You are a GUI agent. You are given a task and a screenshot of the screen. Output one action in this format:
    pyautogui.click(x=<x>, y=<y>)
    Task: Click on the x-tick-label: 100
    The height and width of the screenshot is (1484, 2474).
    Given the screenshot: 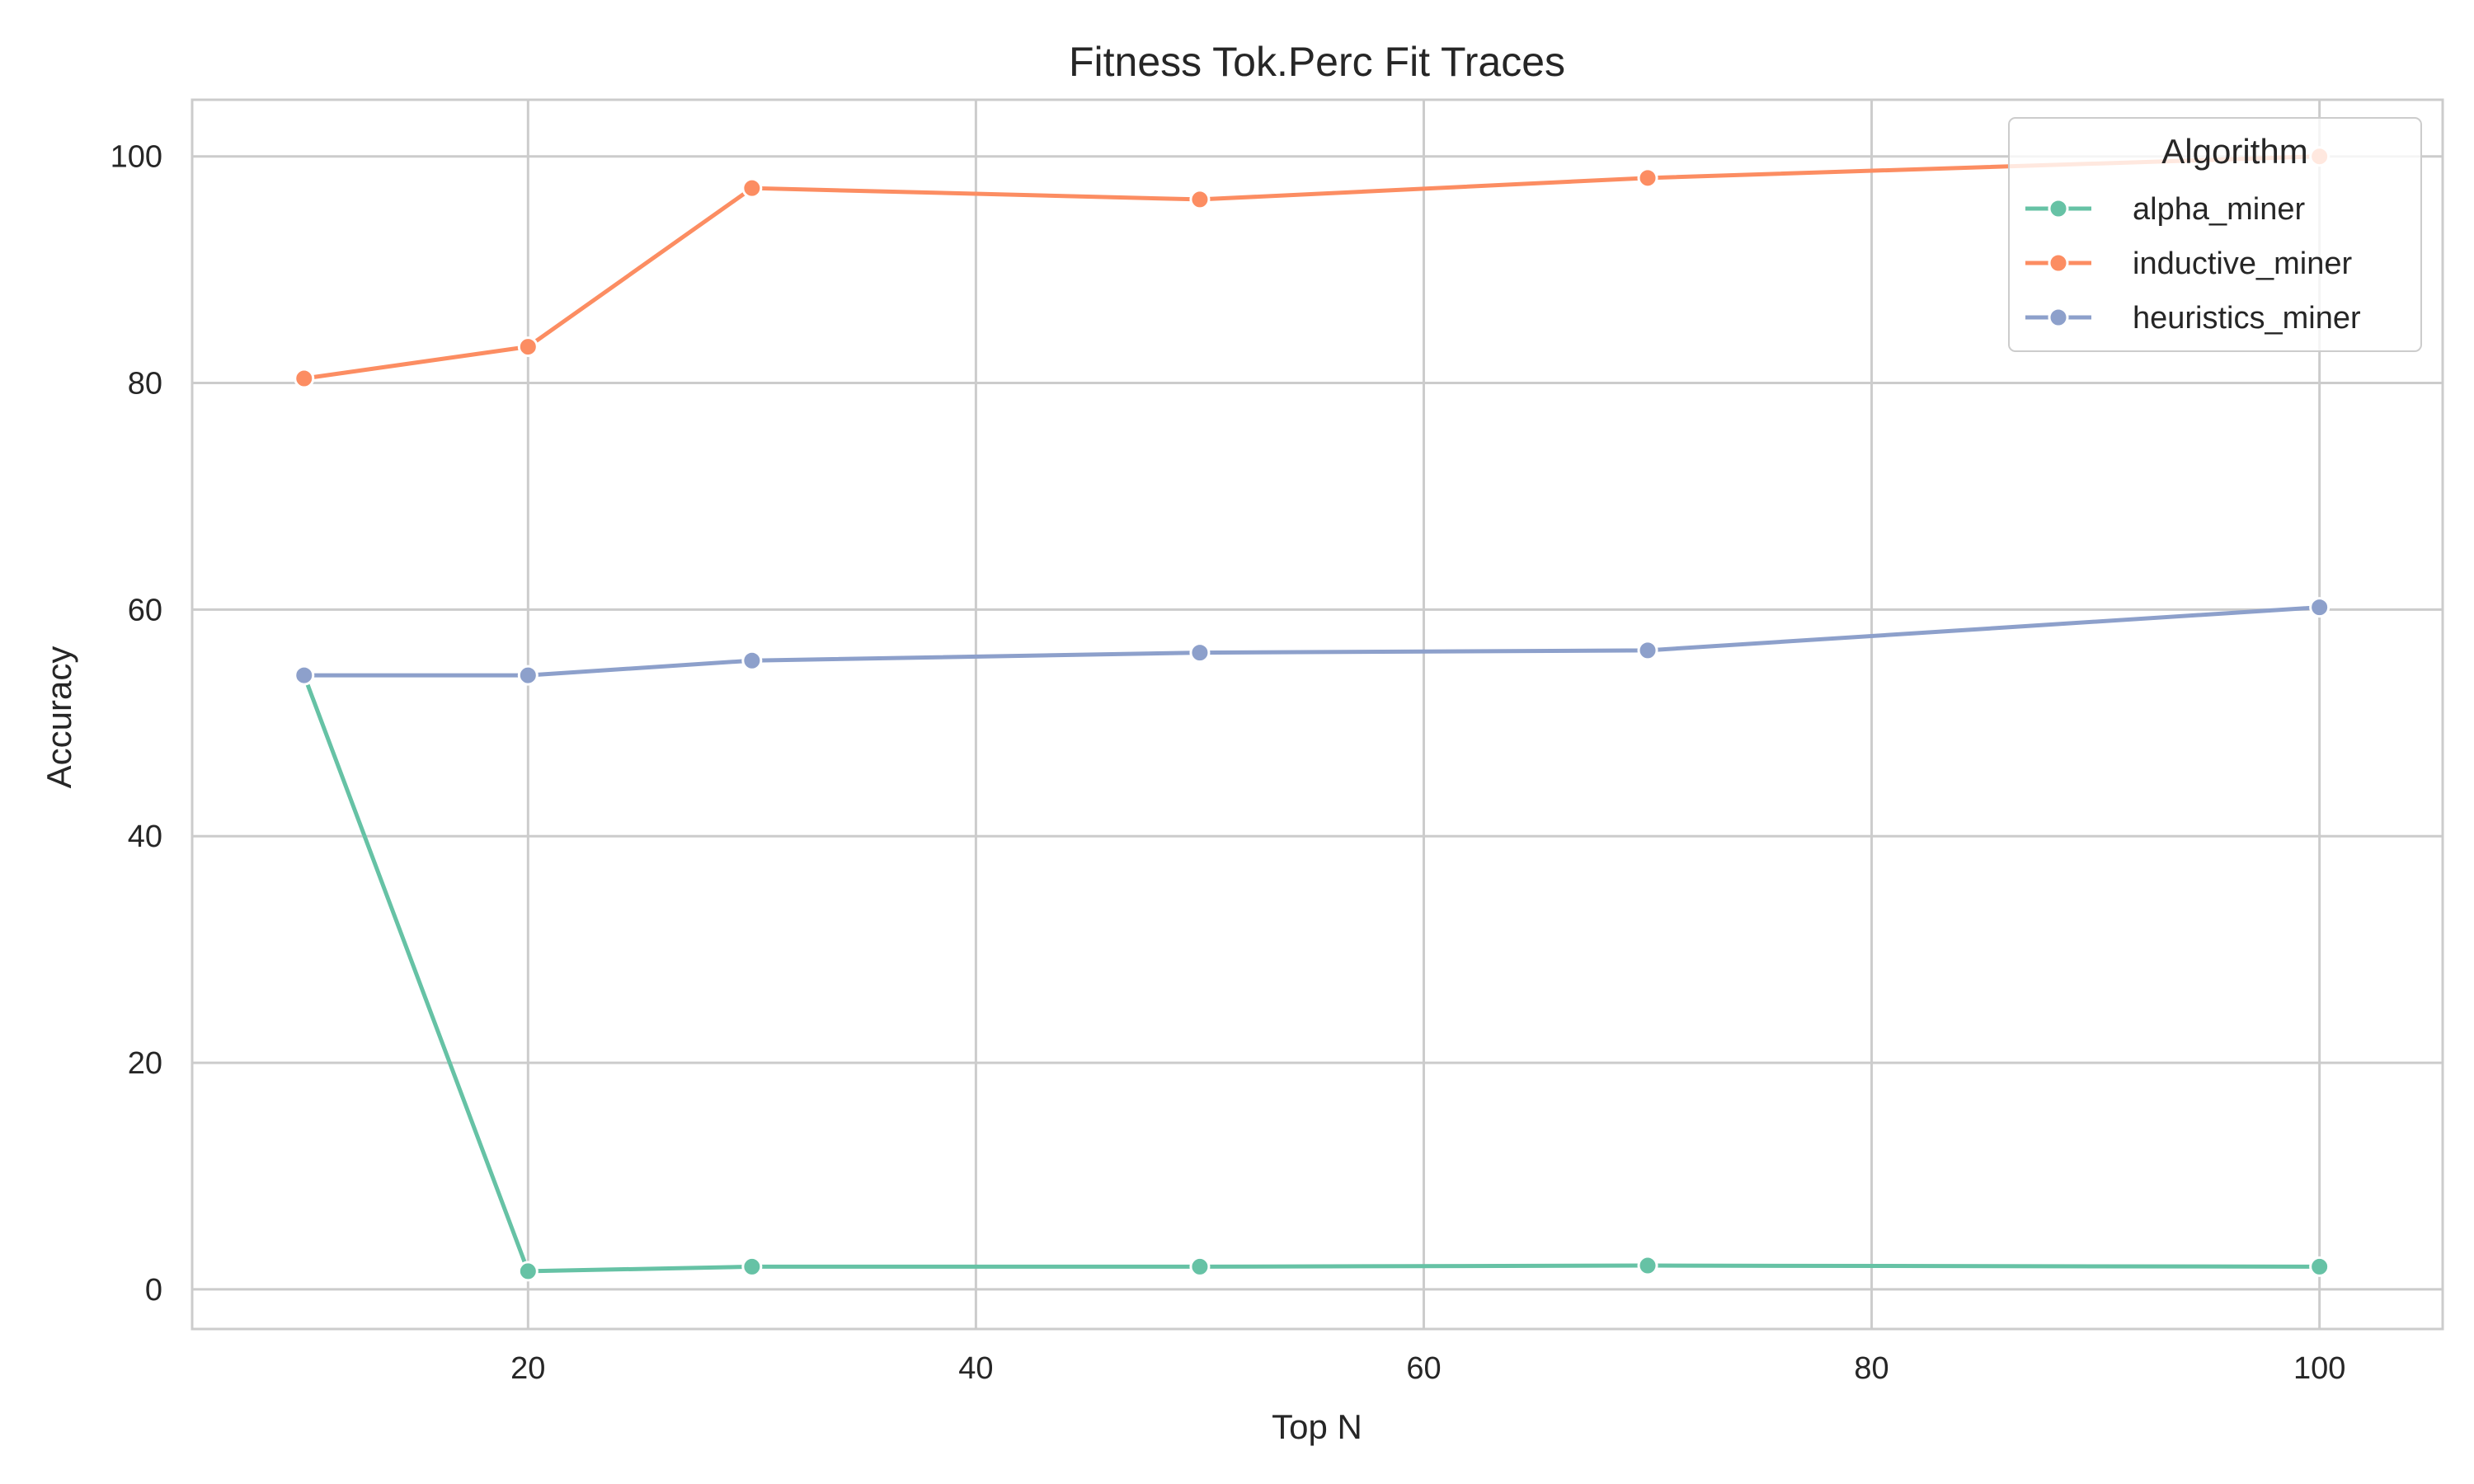 What is the action you would take?
    pyautogui.click(x=2319, y=1368)
    